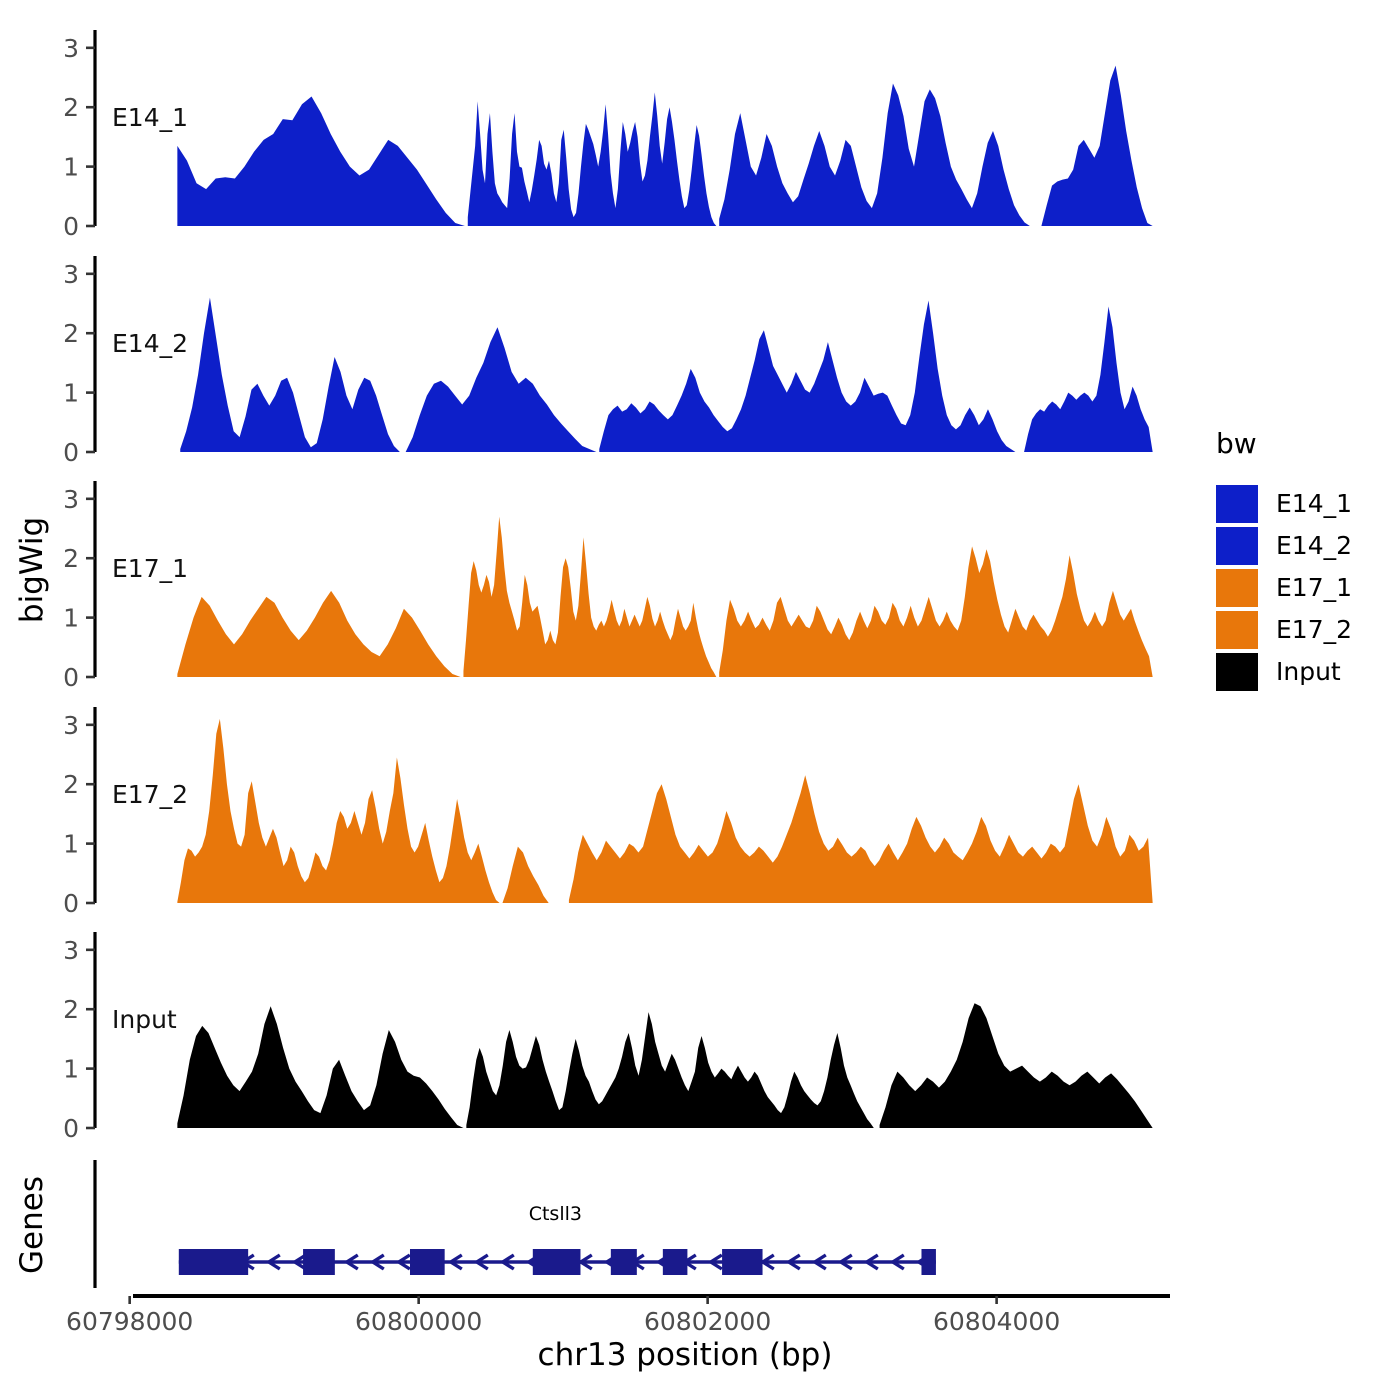 The width and height of the screenshot is (1400, 1400). Describe the element at coordinates (150, 117) in the screenshot. I see `track-label-E14_1: E14_1` at that location.